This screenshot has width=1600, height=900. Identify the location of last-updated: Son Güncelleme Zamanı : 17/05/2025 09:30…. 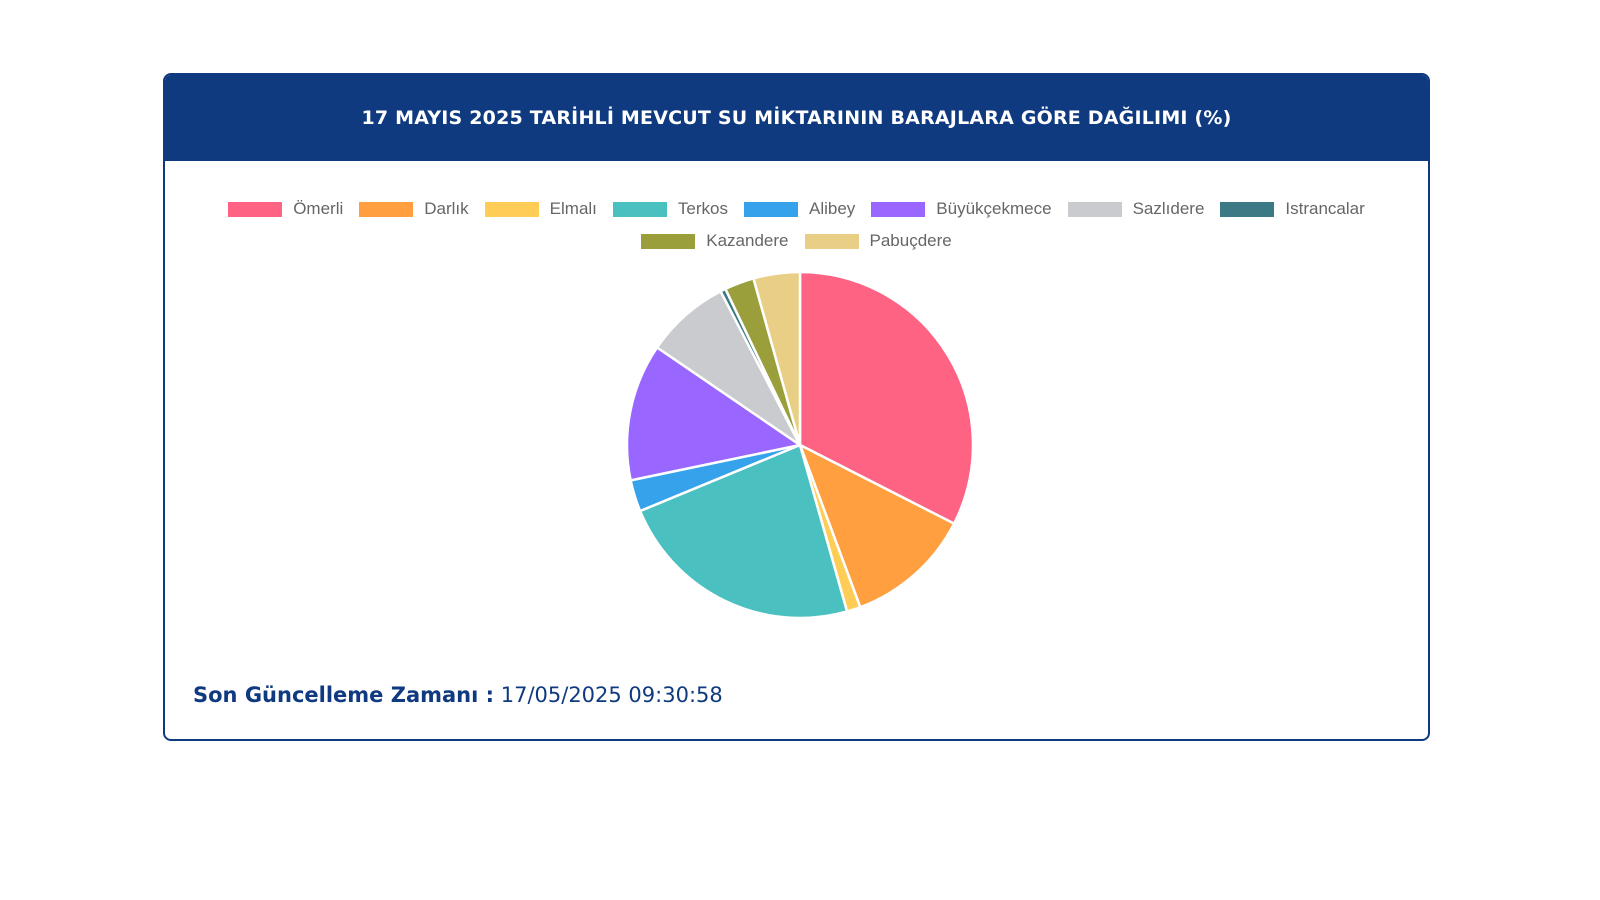
(458, 695).